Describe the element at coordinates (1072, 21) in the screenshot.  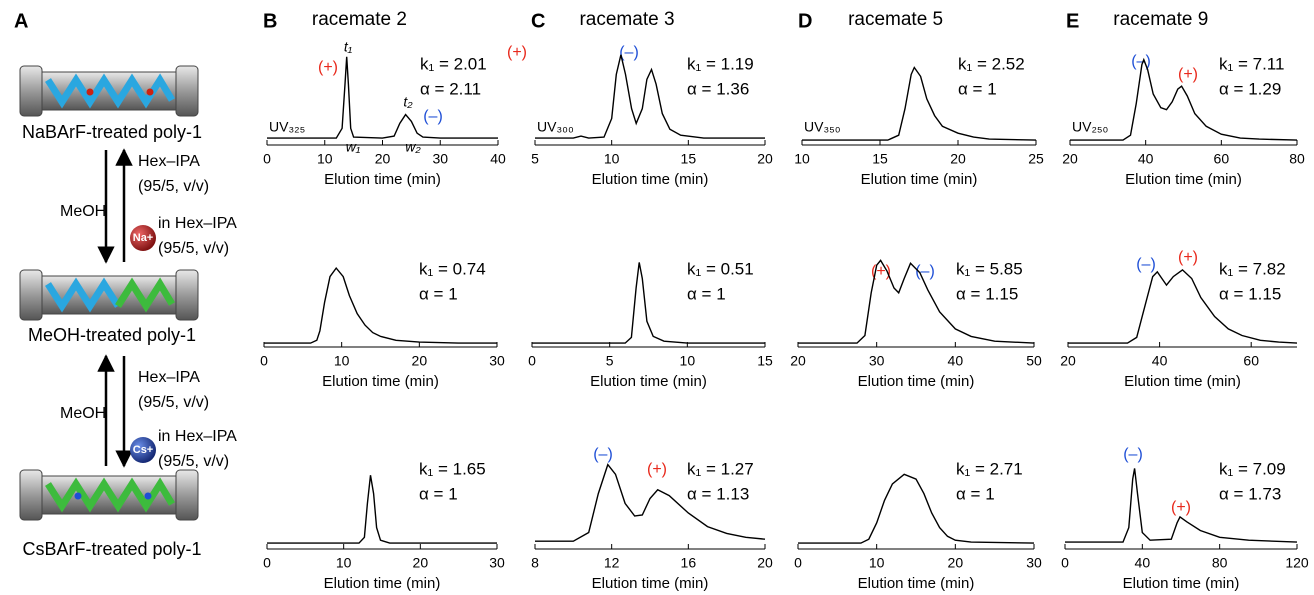
I see `panel-label: E` at that location.